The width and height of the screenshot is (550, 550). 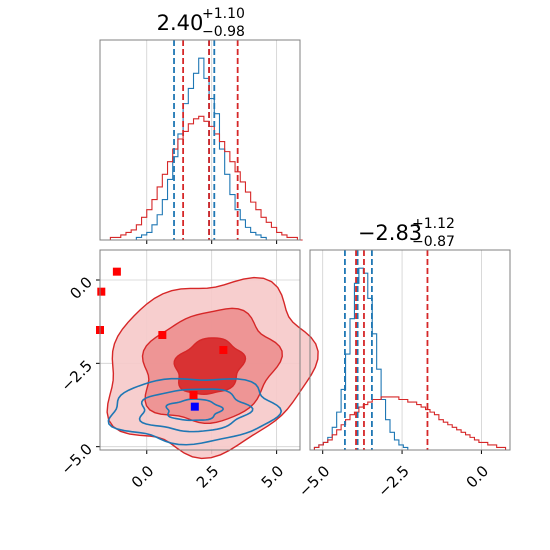 What do you see at coordinates (81, 288) in the screenshot?
I see `y-tick-label: 0.0` at bounding box center [81, 288].